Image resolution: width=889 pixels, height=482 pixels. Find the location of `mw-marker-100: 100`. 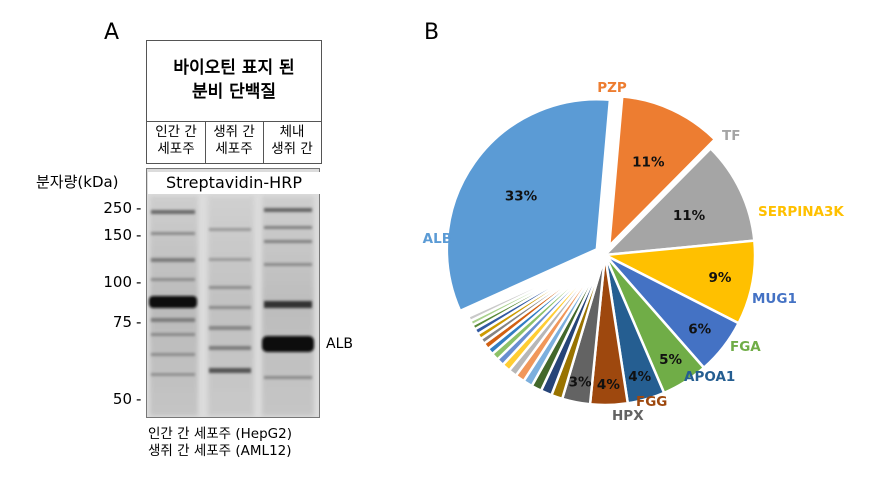

mw-marker-100: 100 is located at coordinates (117, 282).